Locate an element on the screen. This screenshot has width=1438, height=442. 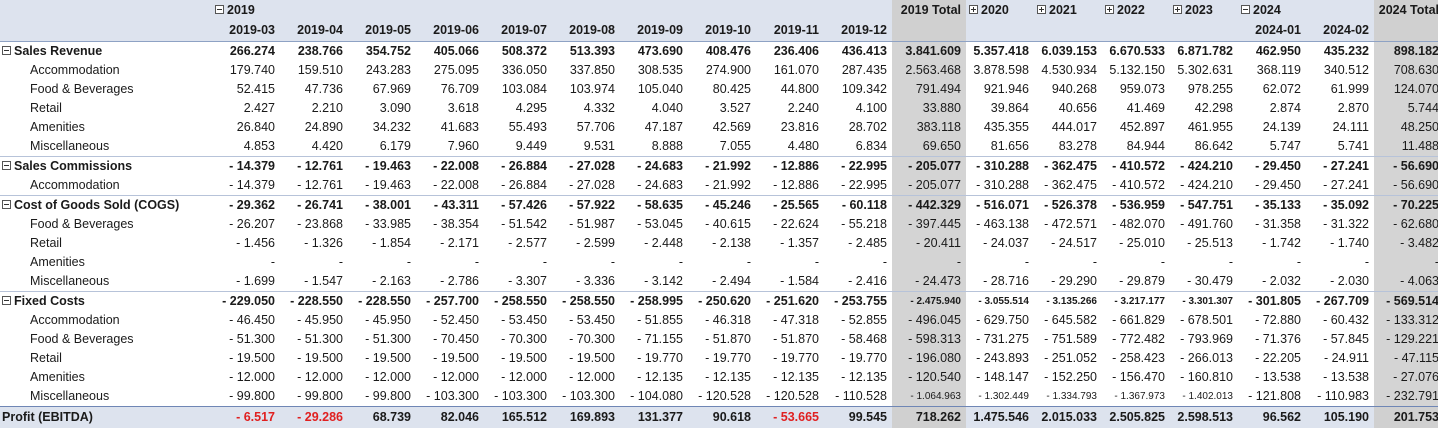
table-cell: - 1.584 is located at coordinates (799, 281).